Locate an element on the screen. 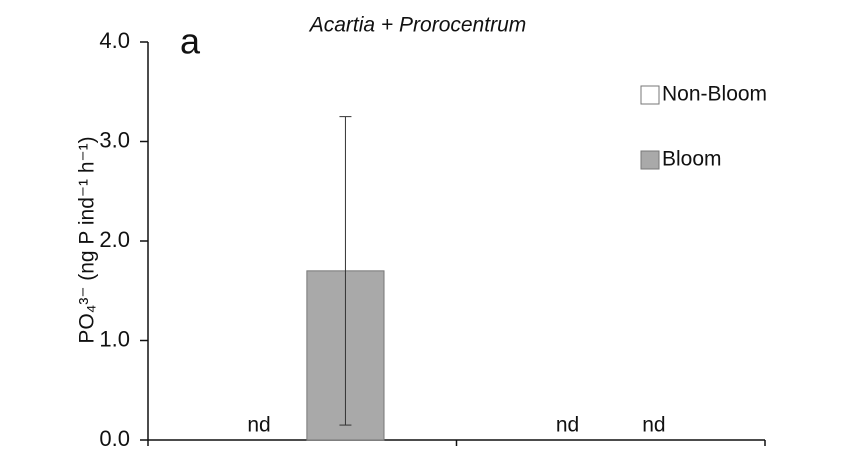 The height and width of the screenshot is (461, 845). legend-label: Non-Bloom is located at coordinates (714, 94).